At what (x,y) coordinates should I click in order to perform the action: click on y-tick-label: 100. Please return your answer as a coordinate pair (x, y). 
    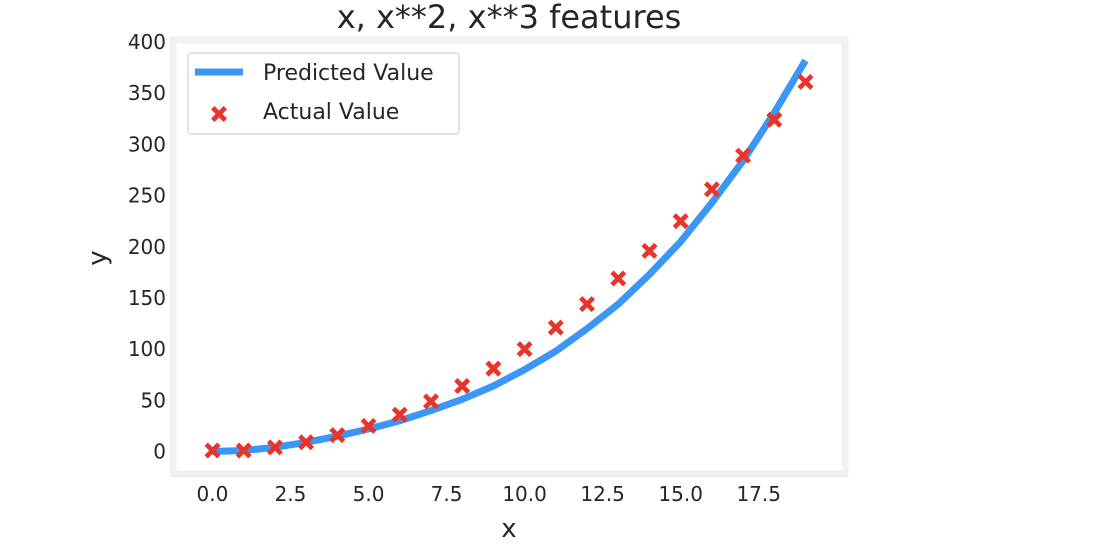
    Looking at the image, I should click on (147, 349).